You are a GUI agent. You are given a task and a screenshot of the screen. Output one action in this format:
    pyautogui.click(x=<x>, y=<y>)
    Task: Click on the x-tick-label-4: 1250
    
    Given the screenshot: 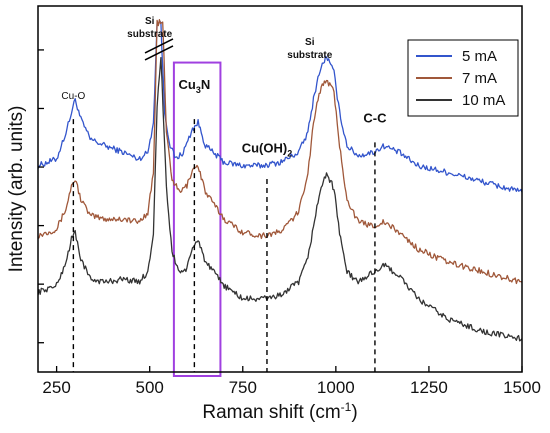 What is the action you would take?
    pyautogui.click(x=429, y=387)
    